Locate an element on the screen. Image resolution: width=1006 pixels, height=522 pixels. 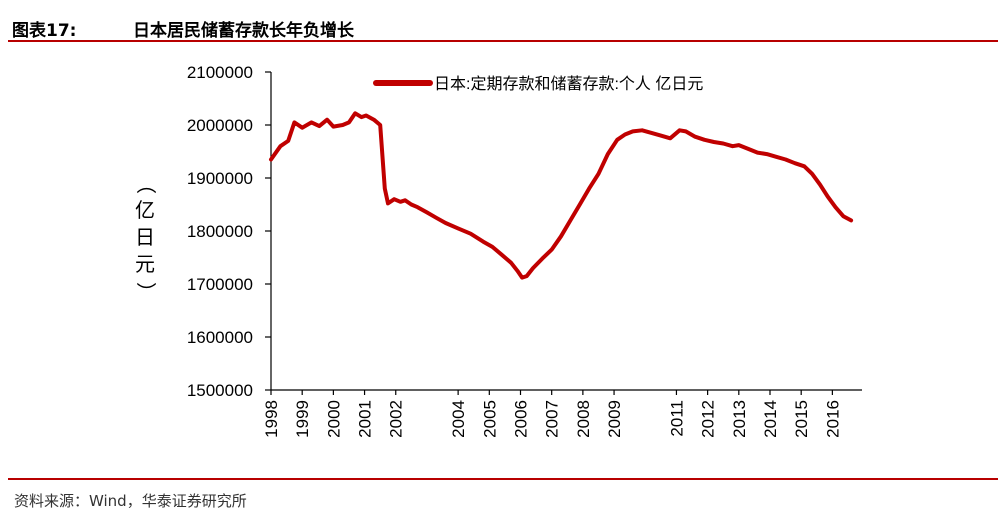
figure-header: 图表17: 日本居民储蓄存款长年负增长 is located at coordinates (503, 24).